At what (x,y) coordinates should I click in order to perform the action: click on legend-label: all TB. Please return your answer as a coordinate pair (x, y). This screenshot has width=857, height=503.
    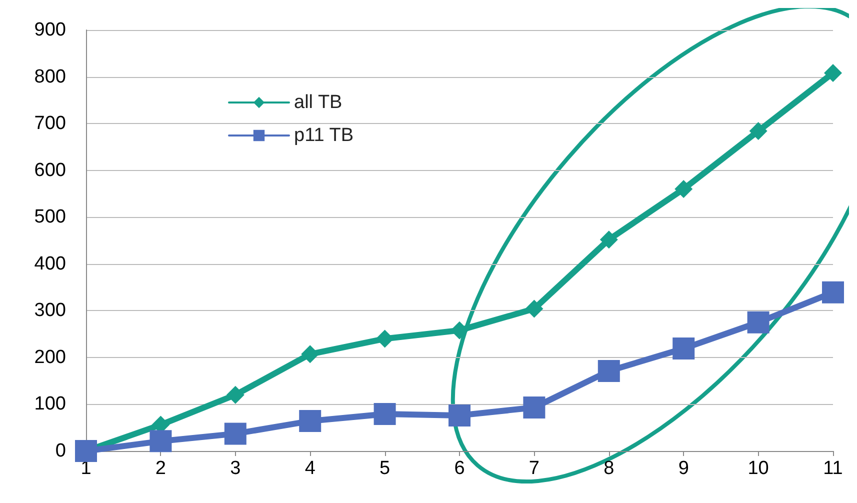
    Looking at the image, I should click on (318, 102).